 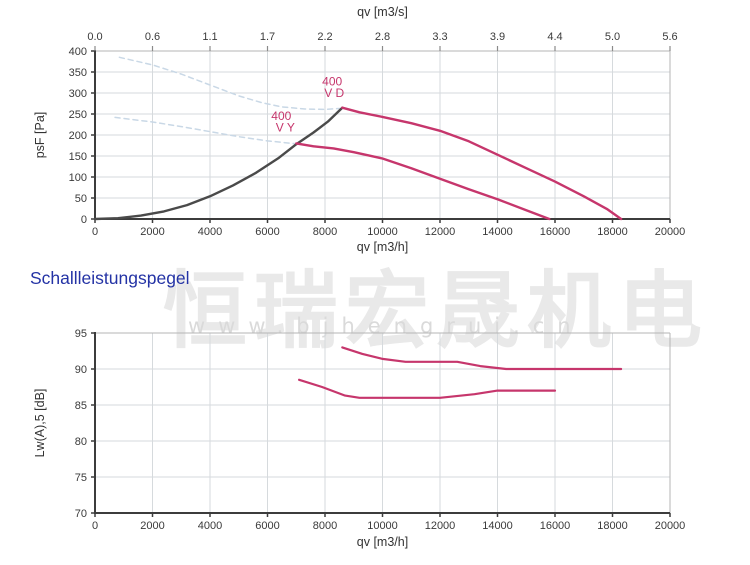 I want to click on y-tick-label: 95, so click(x=81, y=334).